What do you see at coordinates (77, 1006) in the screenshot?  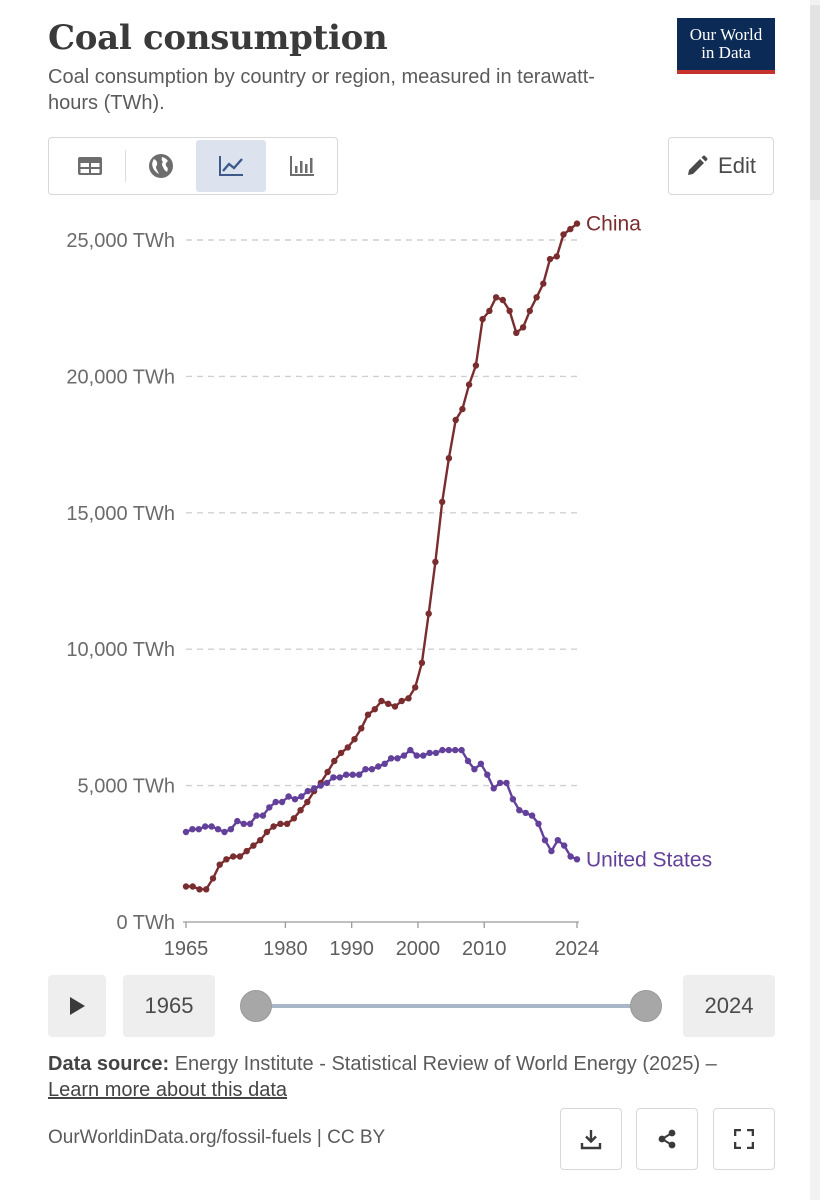 I see `play-button` at bounding box center [77, 1006].